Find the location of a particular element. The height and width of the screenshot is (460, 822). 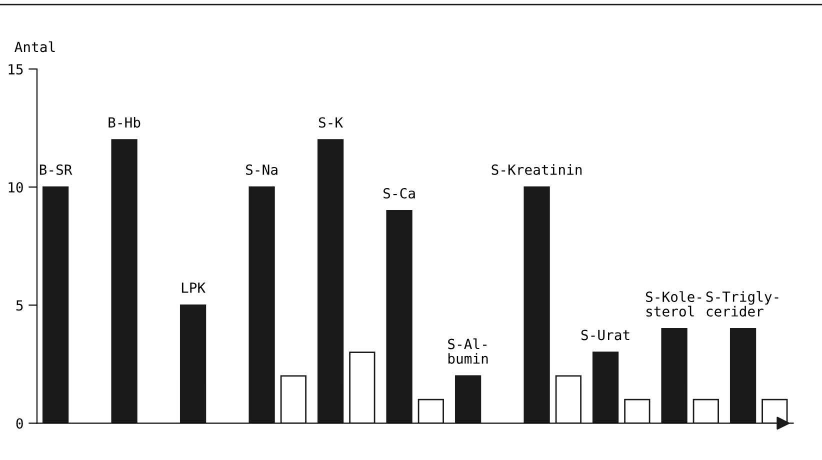

x-tick-label: S-Urat is located at coordinates (605, 335).